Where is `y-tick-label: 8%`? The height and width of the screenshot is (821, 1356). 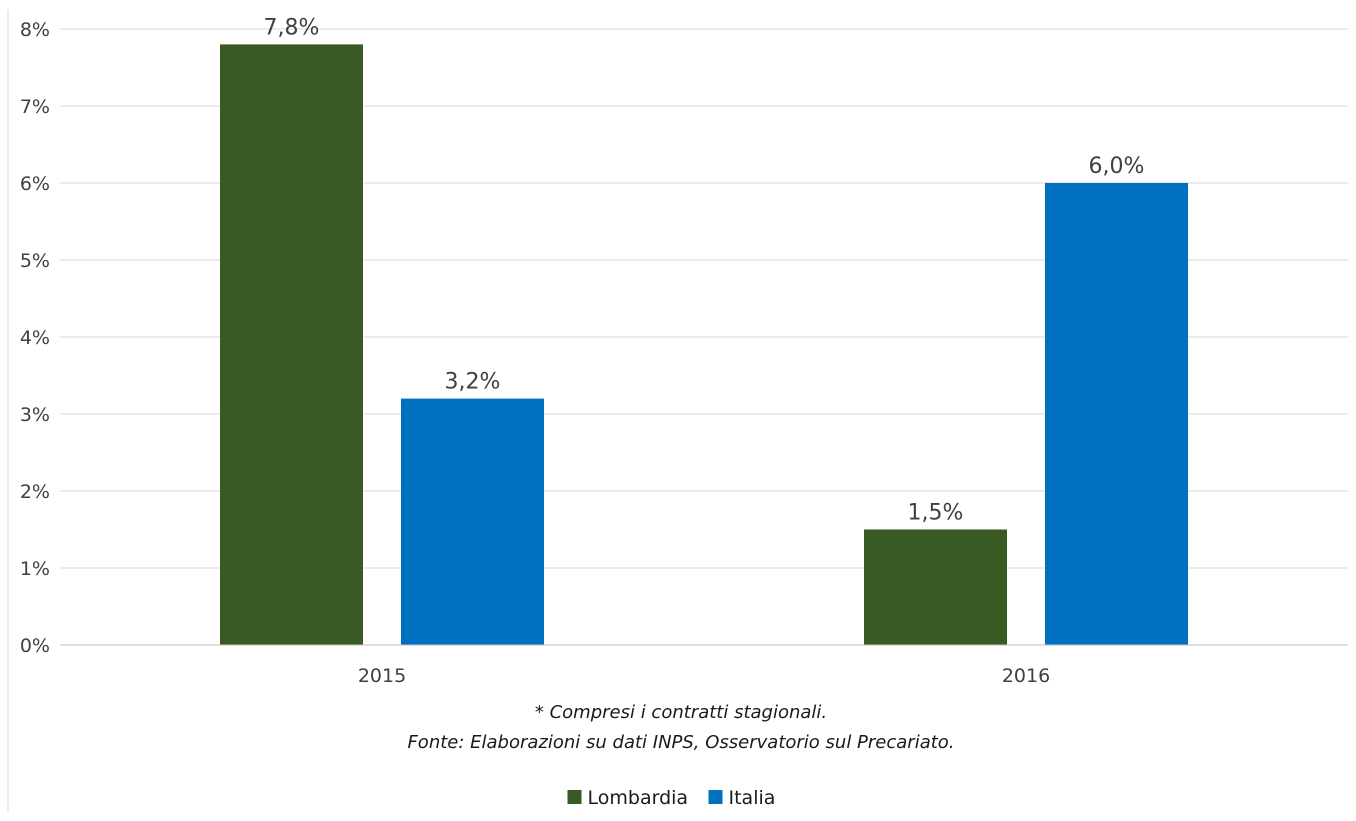
y-tick-label: 8% is located at coordinates (35, 30).